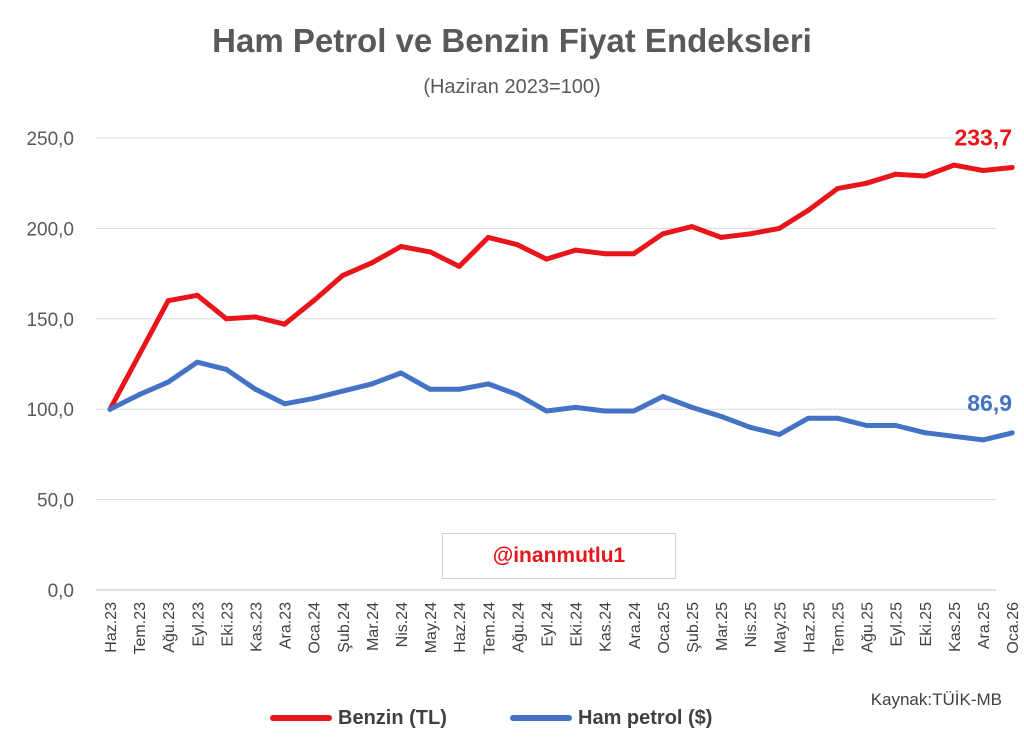 This screenshot has width=1024, height=747. What do you see at coordinates (111, 627) in the screenshot?
I see `x-tick-label: Haz.23` at bounding box center [111, 627].